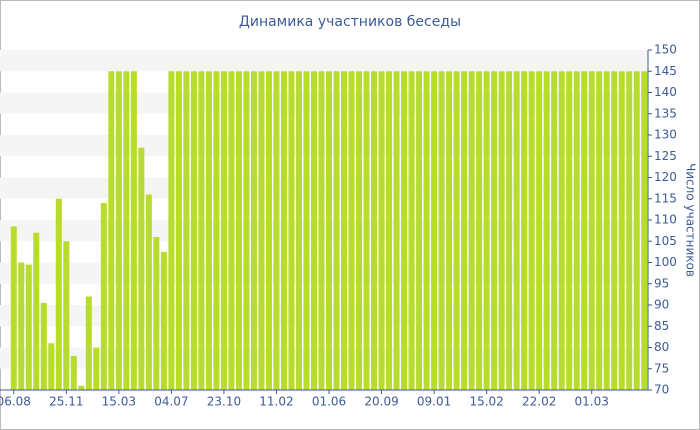 Image resolution: width=700 pixels, height=430 pixels. I want to click on y-tick-label: 115, so click(665, 198).